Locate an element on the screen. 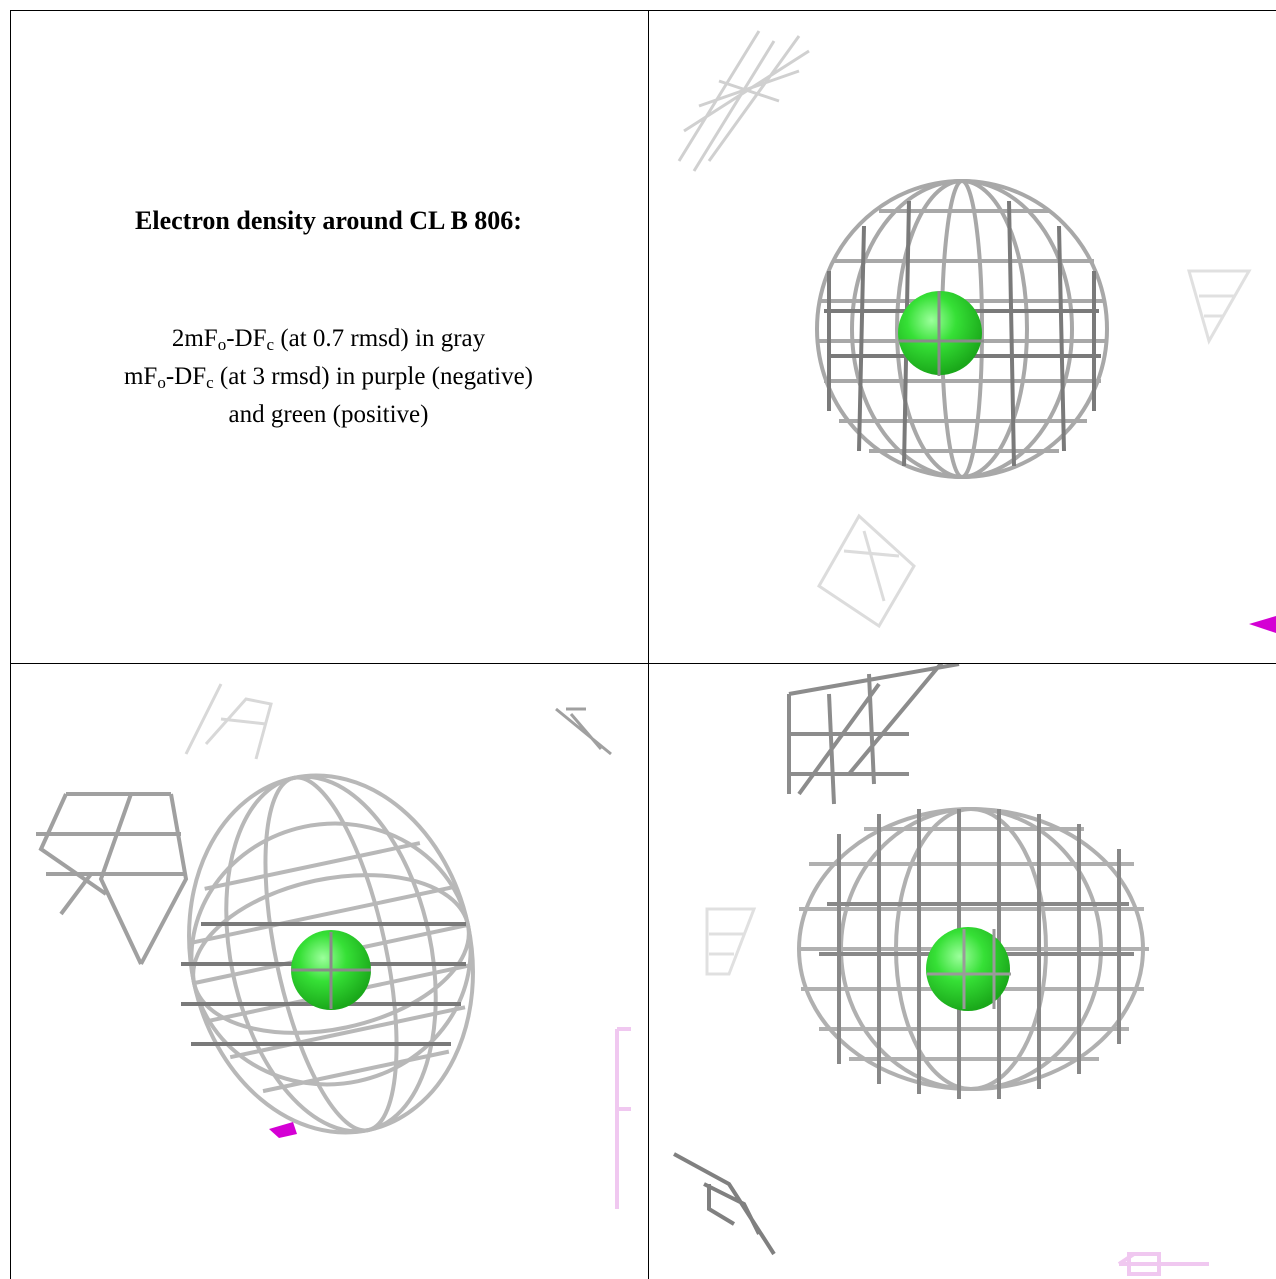  caption-text: (at 0.7 rmsd) in gray is located at coordinates (380, 338).